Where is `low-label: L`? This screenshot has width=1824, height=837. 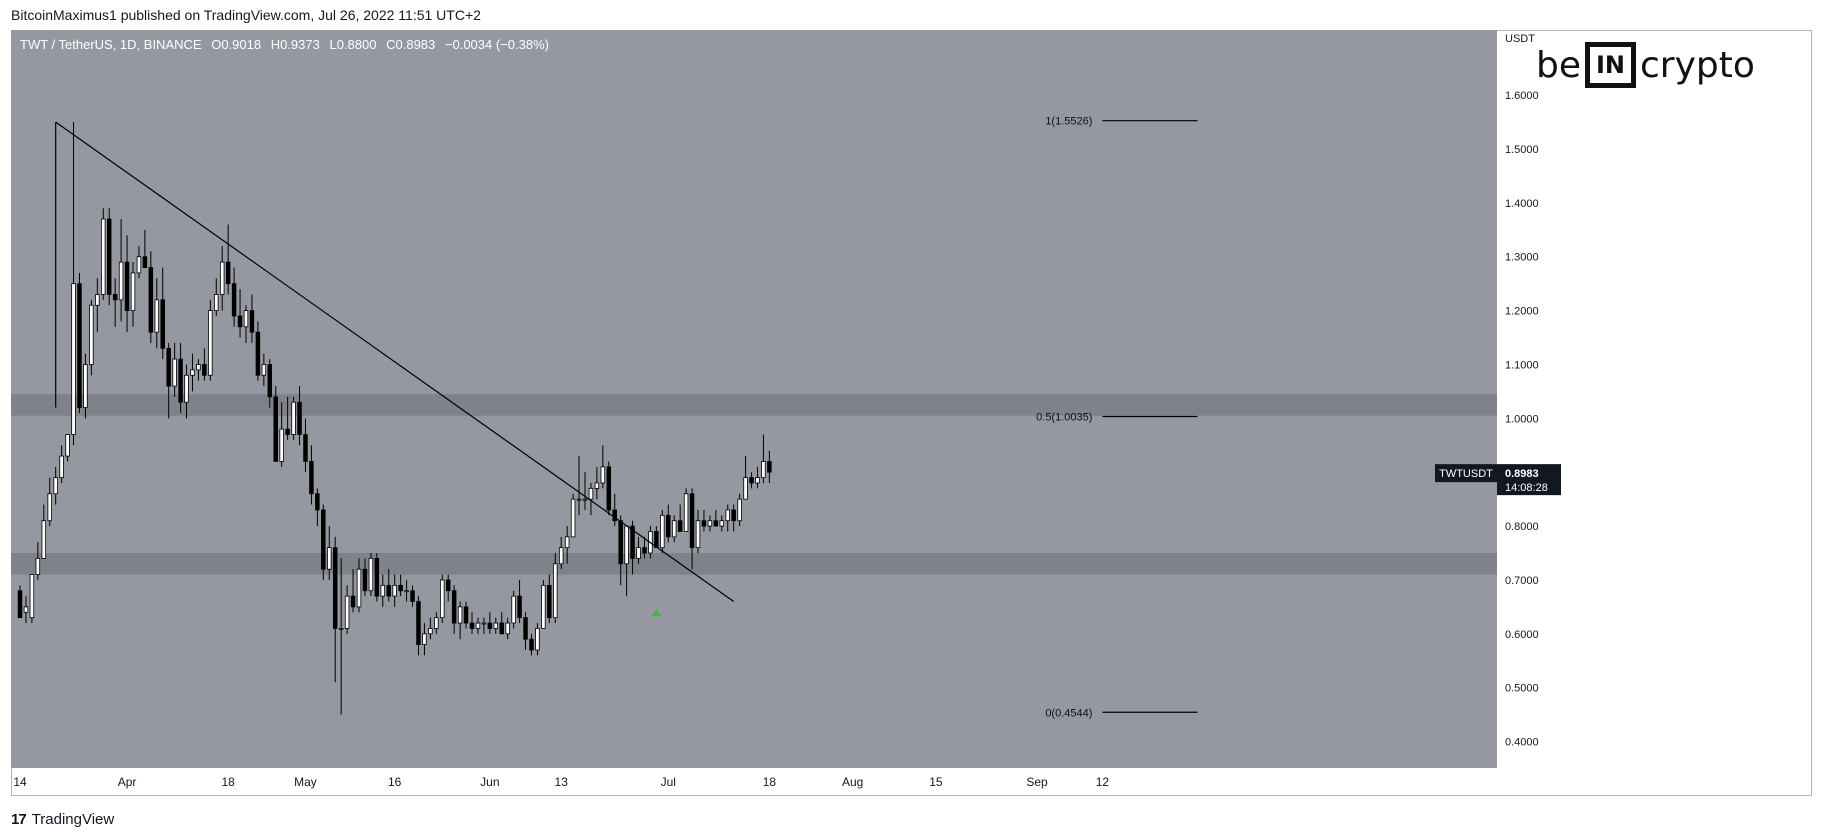 low-label: L is located at coordinates (333, 44).